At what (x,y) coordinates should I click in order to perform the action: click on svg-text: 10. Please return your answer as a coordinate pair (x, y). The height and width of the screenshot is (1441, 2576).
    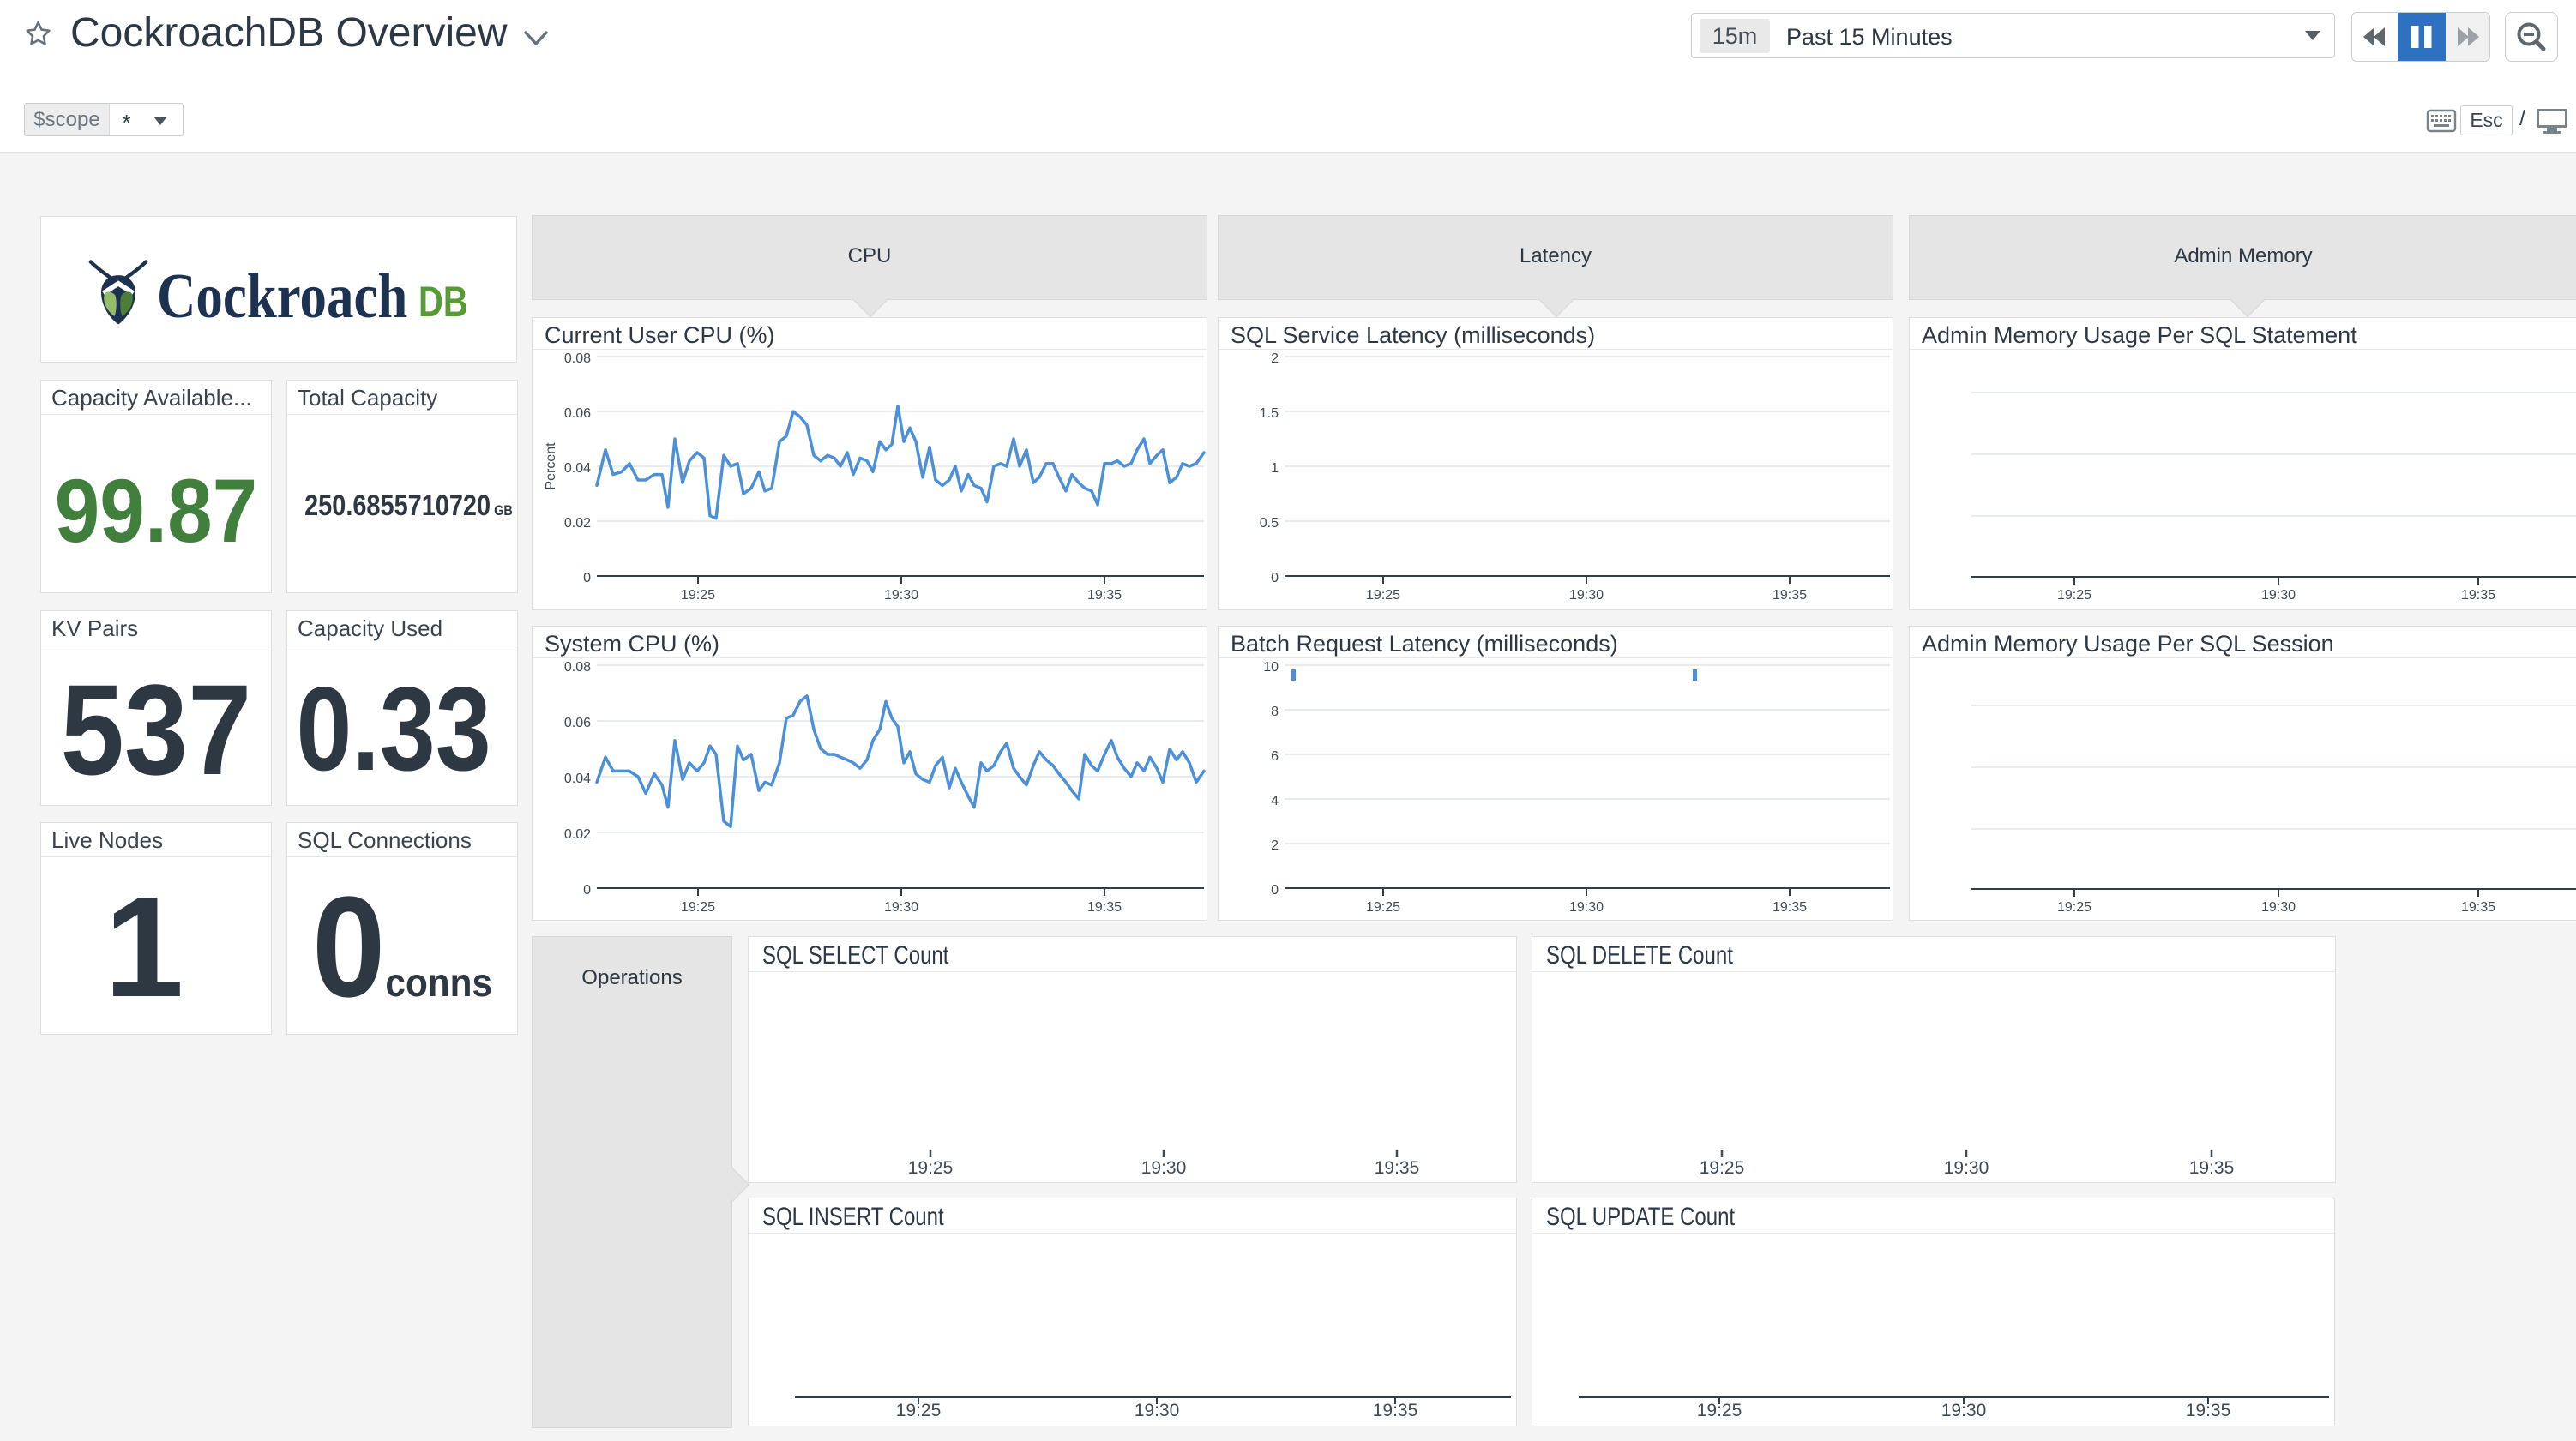
    Looking at the image, I should click on (1271, 667).